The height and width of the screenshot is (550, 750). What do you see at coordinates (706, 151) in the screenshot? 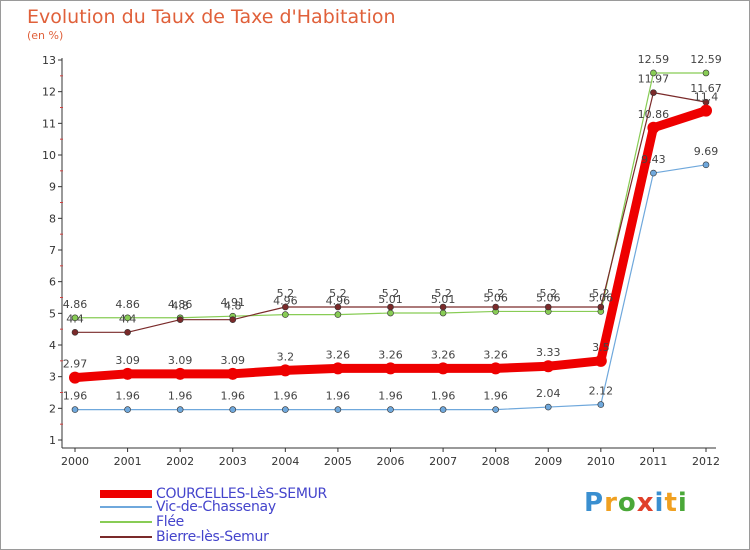
I see `data-label: 9.69` at bounding box center [706, 151].